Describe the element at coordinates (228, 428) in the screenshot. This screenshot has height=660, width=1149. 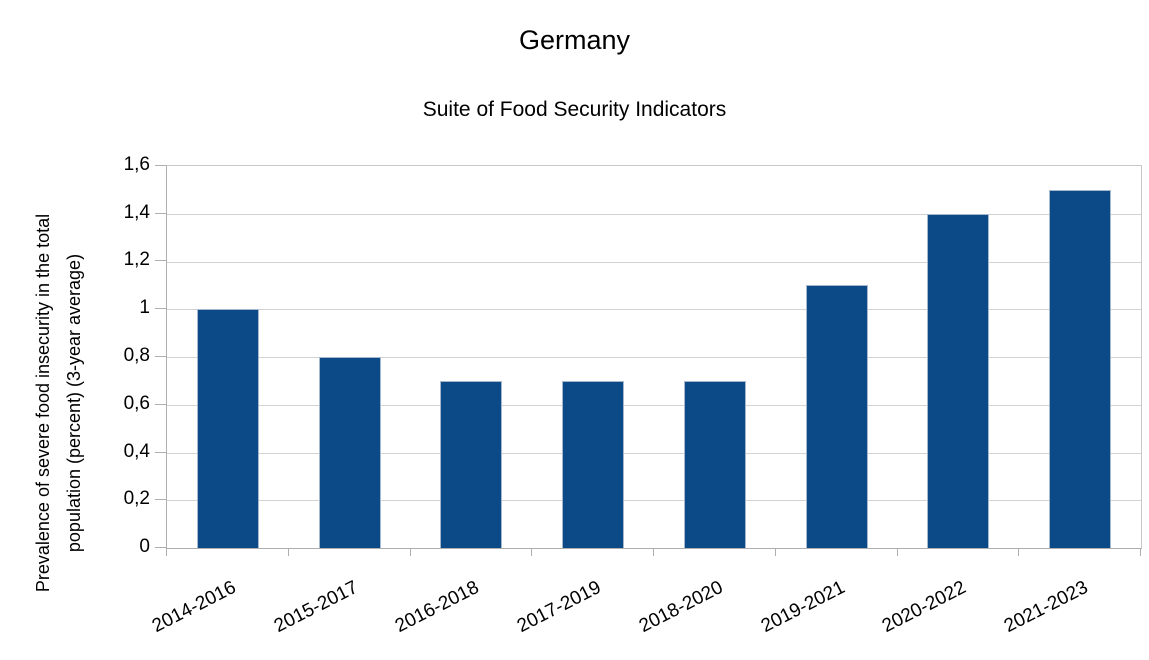
I see `bar-2014-2016` at that location.